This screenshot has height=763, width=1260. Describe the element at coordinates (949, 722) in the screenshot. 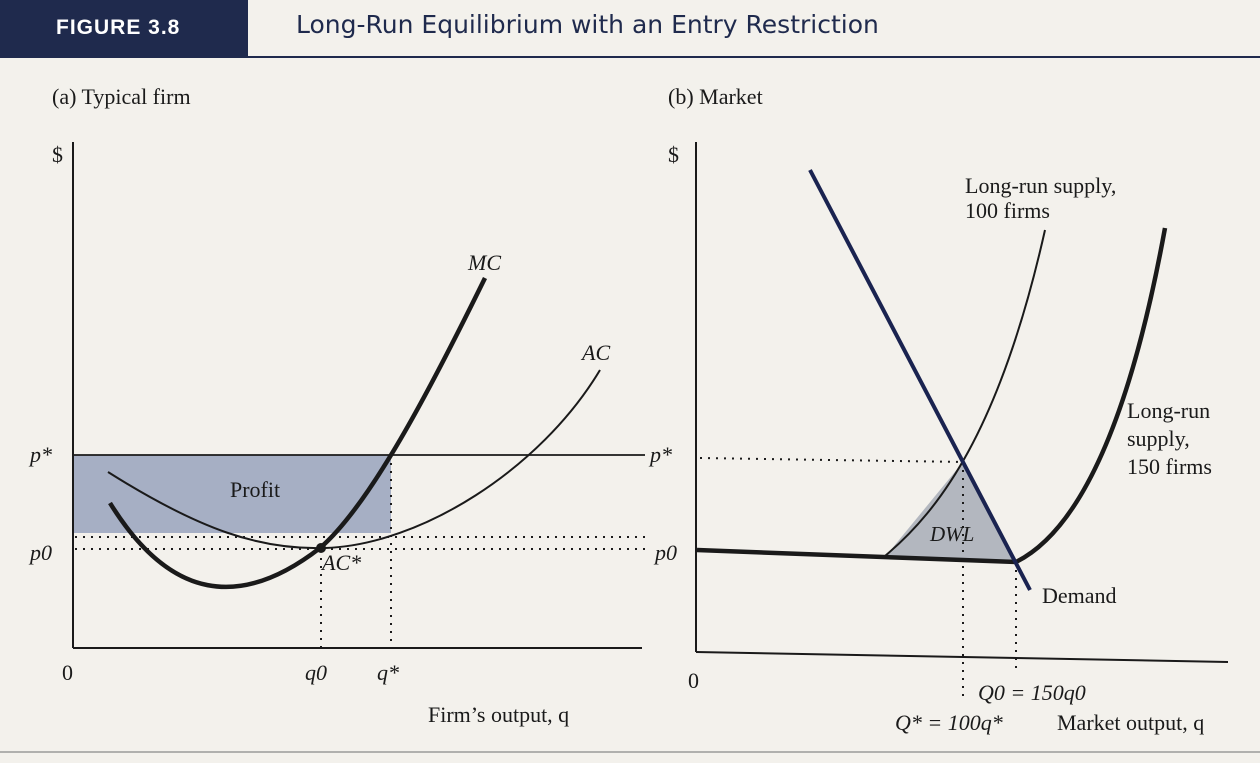

I see `panel-b-qstar-equation: Q* = 100q*` at that location.